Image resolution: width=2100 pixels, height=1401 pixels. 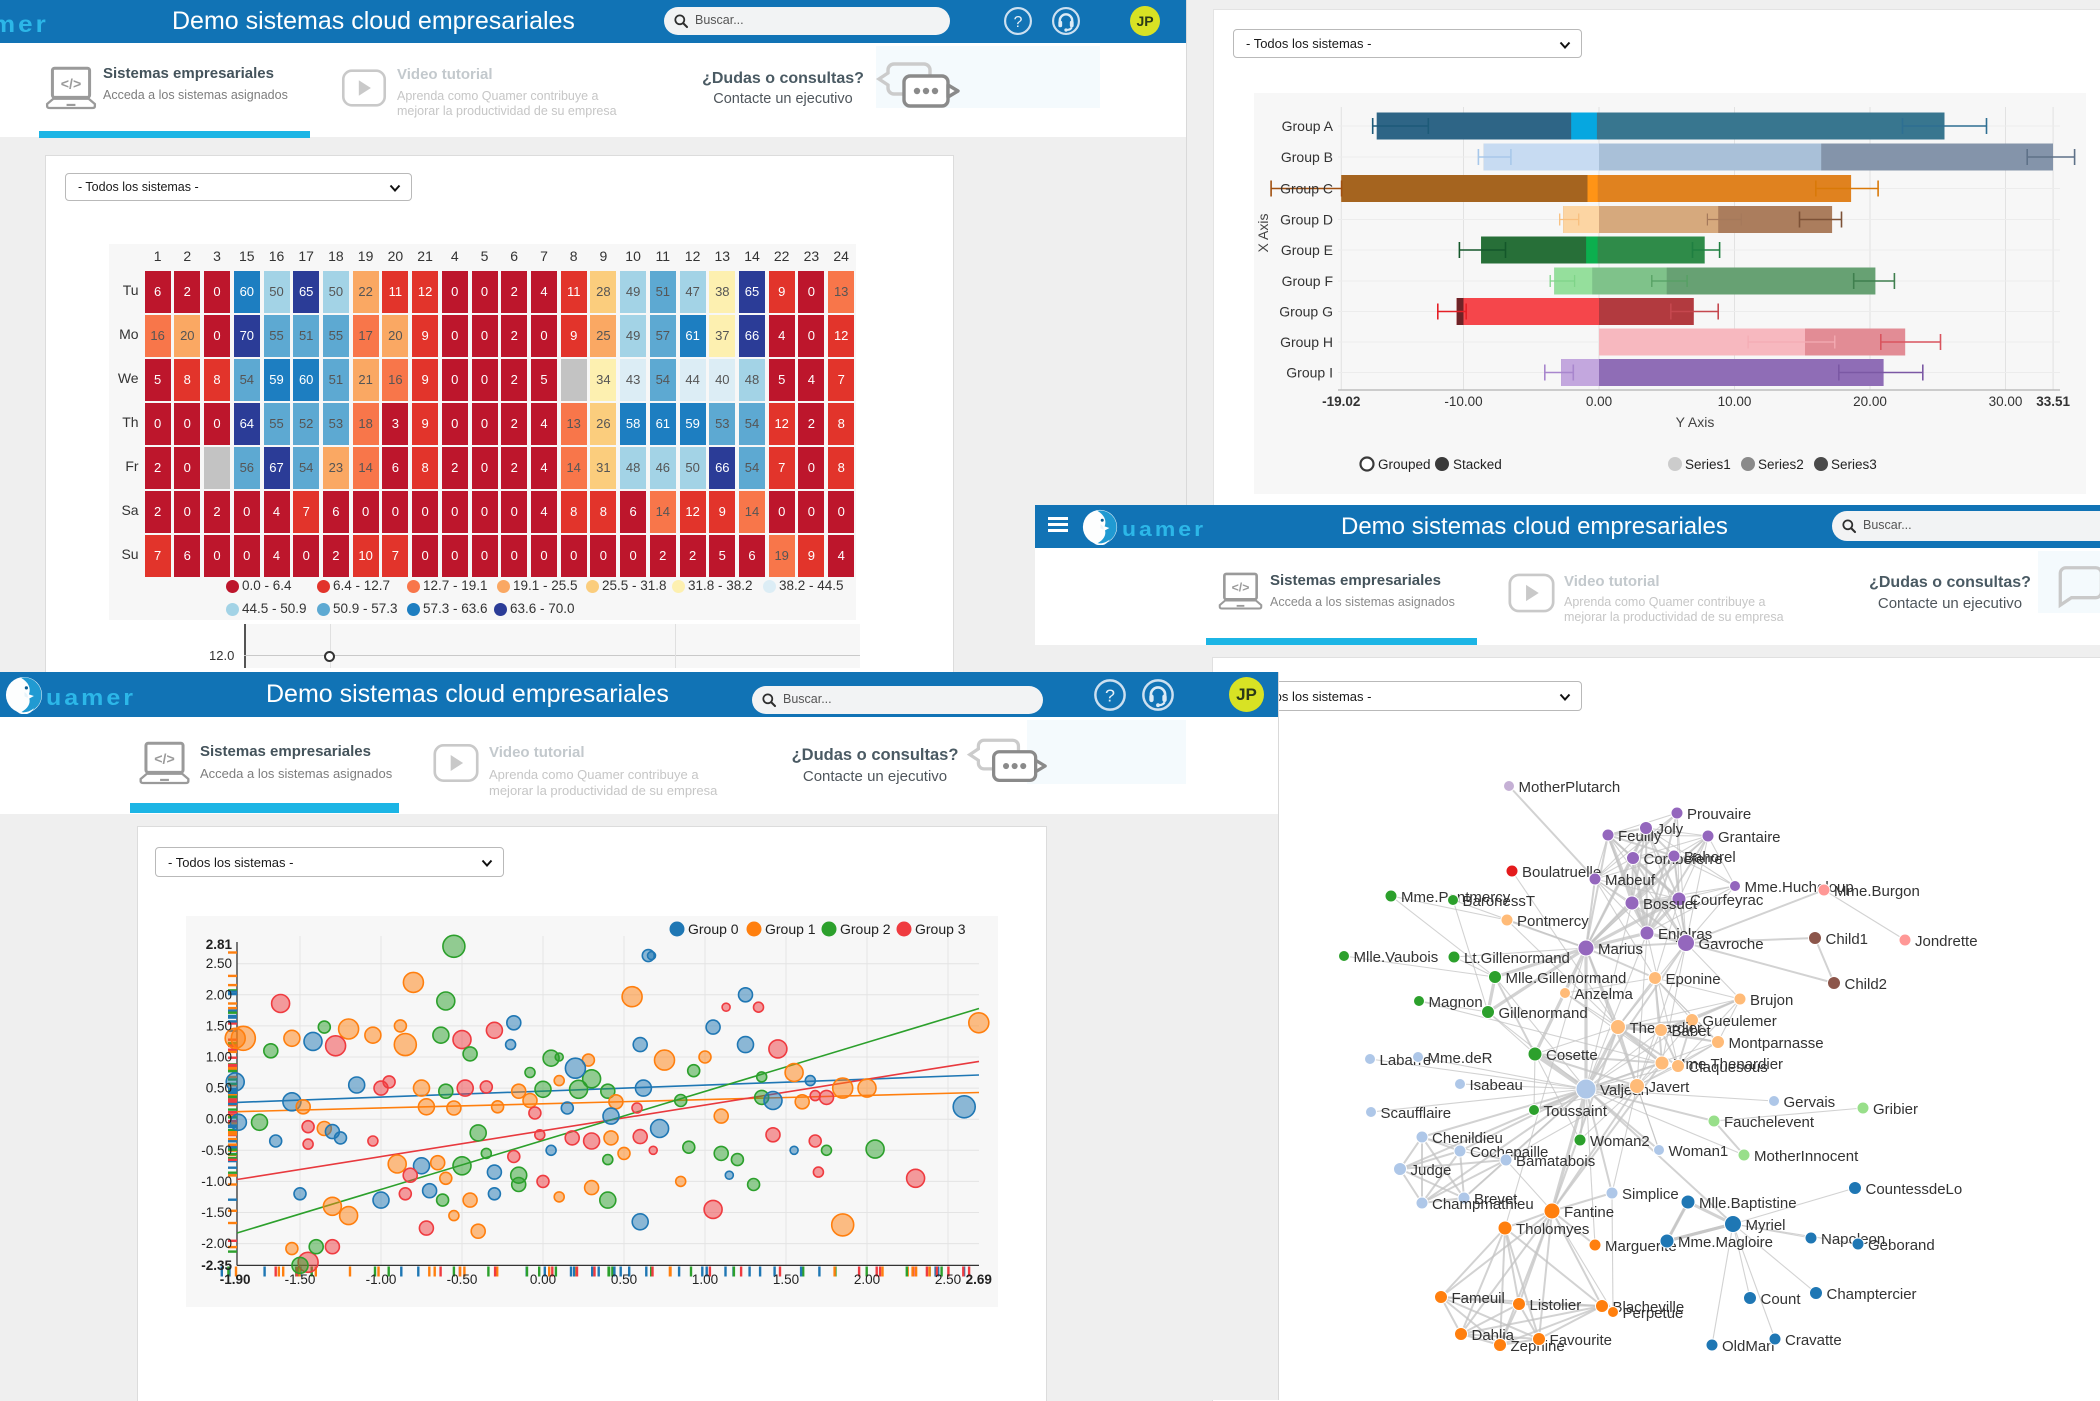 I want to click on svg-text: Brevet, so click(x=1496, y=1199).